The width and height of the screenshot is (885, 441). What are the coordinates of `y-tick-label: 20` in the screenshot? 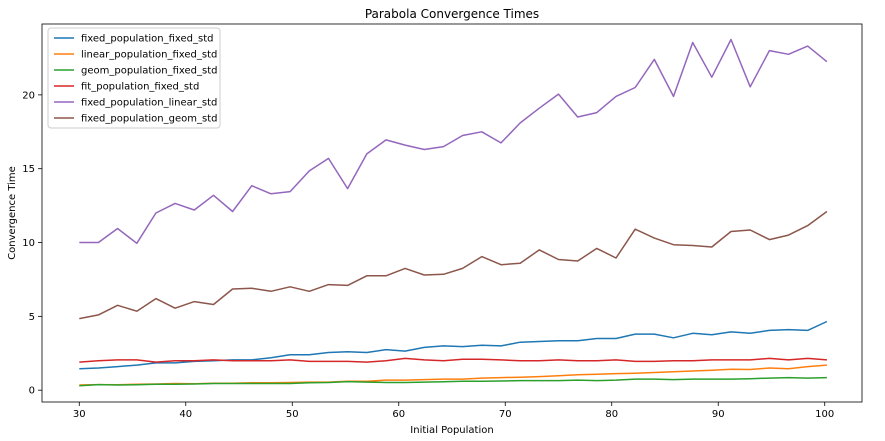 It's located at (28, 95).